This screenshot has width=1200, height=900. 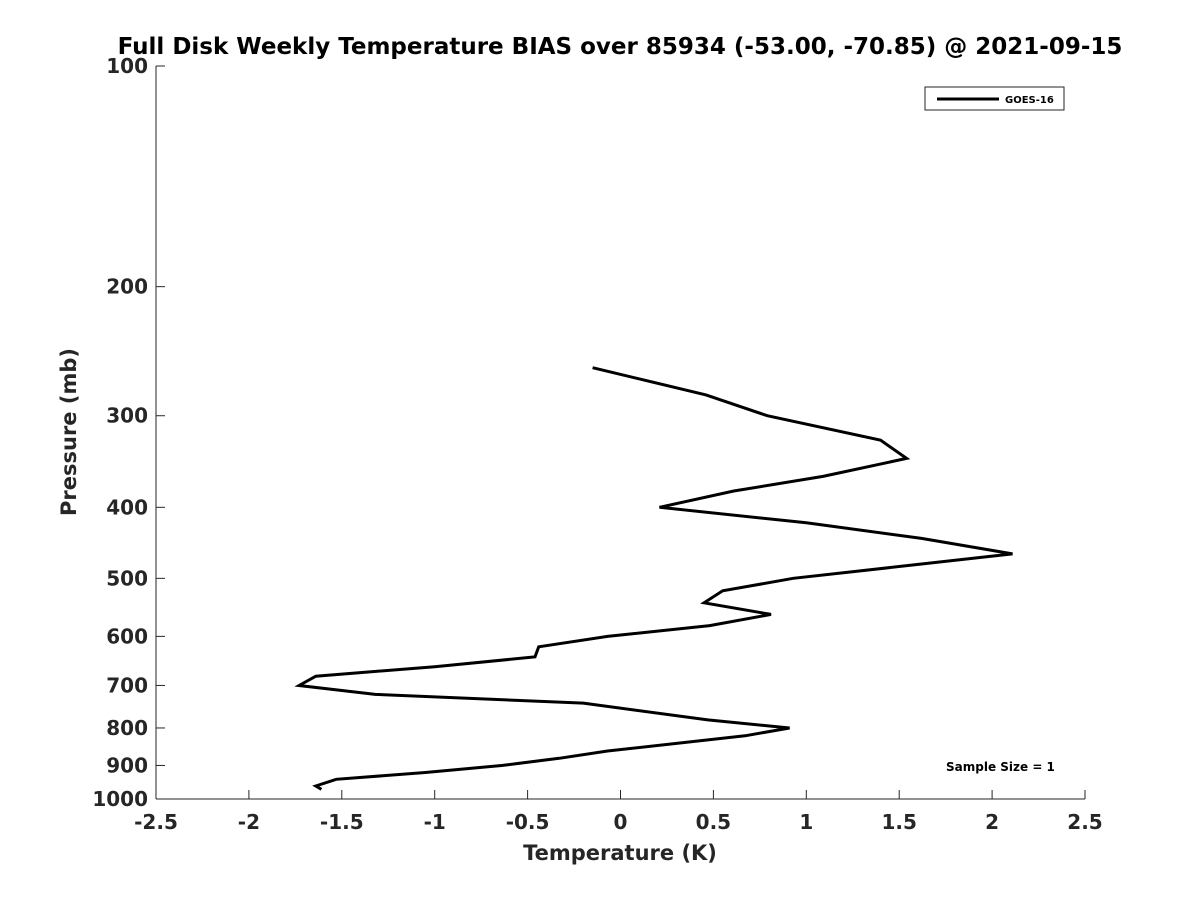 I want to click on x-axis-label: Temperature (K), so click(x=620, y=853).